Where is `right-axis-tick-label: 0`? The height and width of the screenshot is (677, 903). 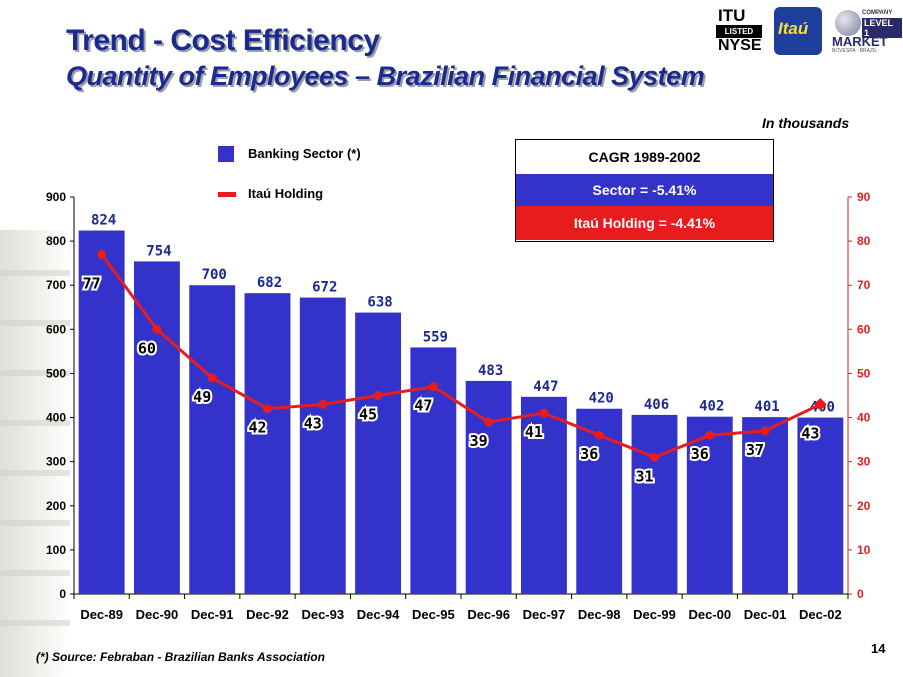
right-axis-tick-label: 0 is located at coordinates (860, 594).